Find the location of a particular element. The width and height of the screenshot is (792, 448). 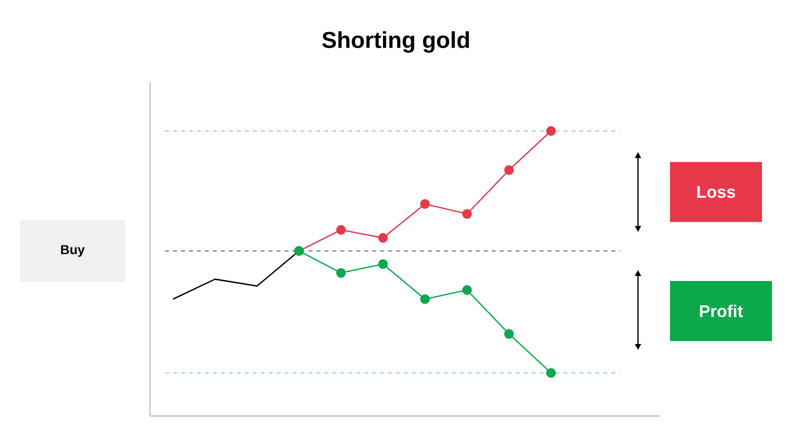

chart-title: Shorting gold is located at coordinates (395, 42).